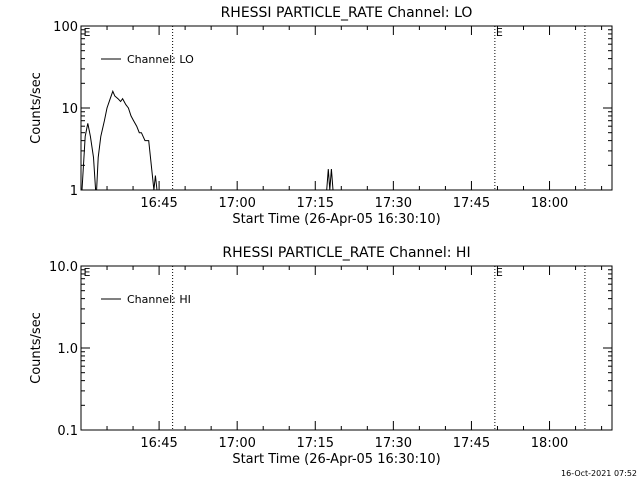 The image size is (640, 480). I want to click on y-tick-label: 0.1, so click(67, 431).